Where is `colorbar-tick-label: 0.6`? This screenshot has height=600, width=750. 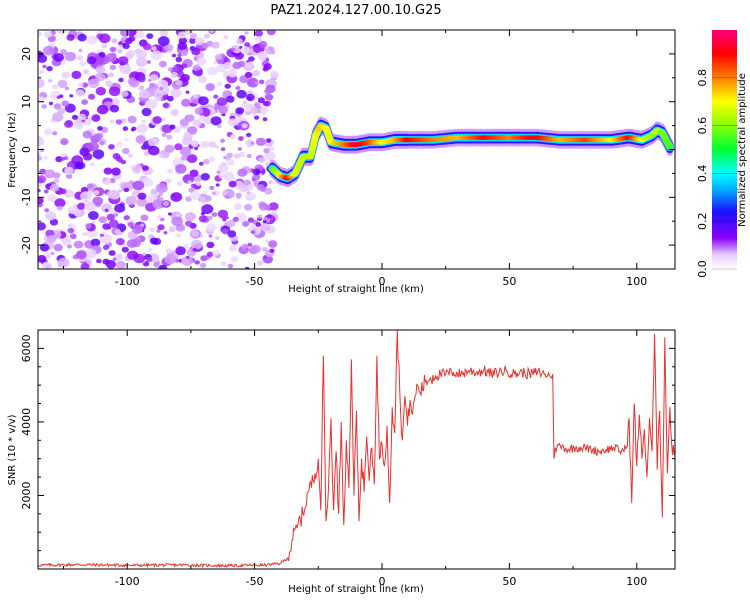
colorbar-tick-label: 0.6 is located at coordinates (702, 126).